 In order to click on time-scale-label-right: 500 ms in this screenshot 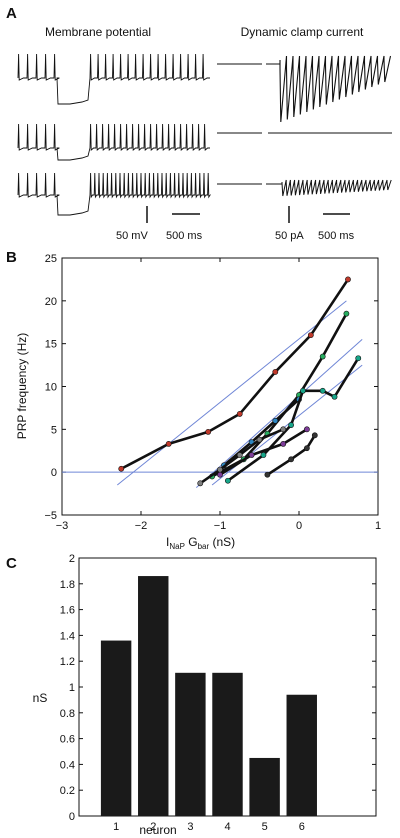, I will do `click(336, 236)`.